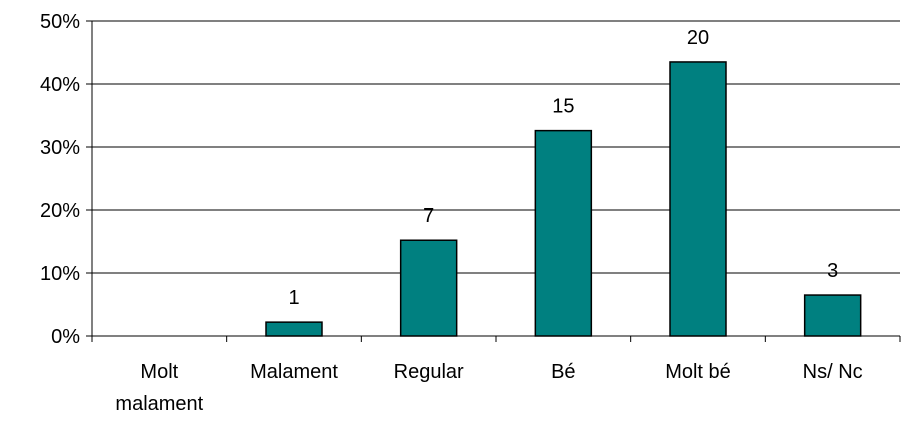 Image resolution: width=908 pixels, height=422 pixels. Describe the element at coordinates (832, 271) in the screenshot. I see `data-label: 3` at that location.